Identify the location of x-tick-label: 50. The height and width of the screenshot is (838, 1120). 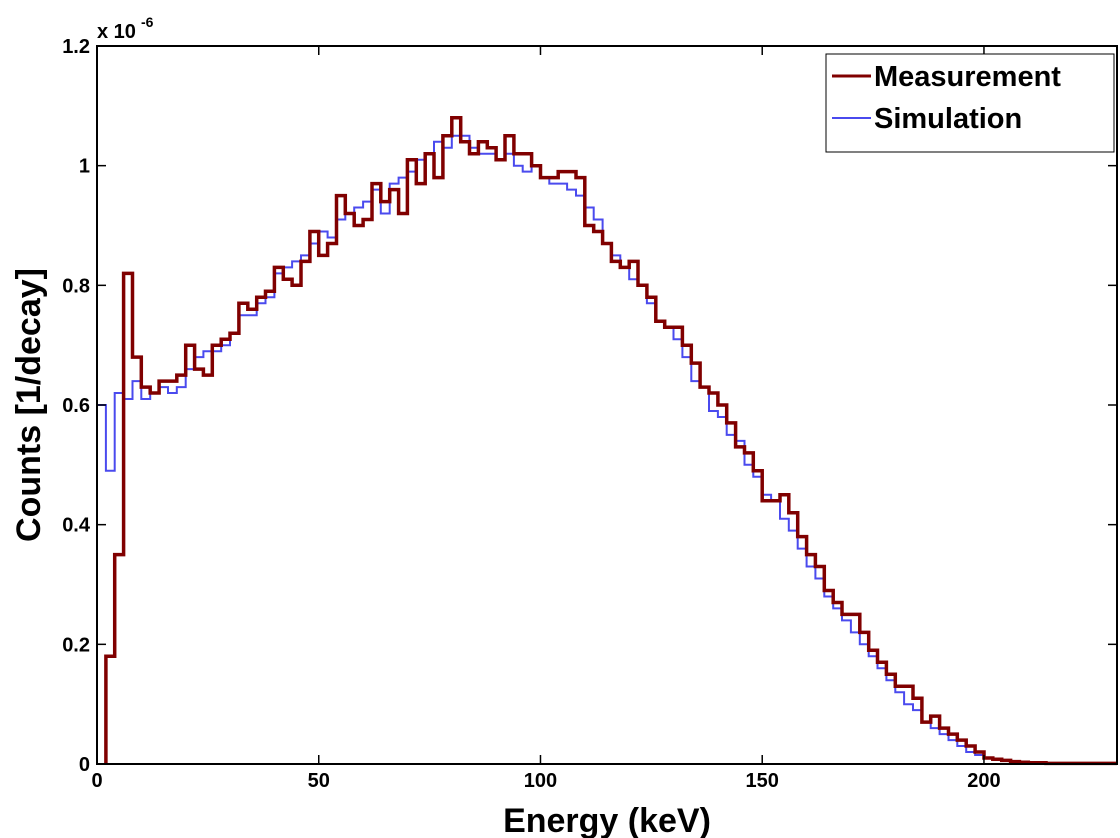
(319, 781).